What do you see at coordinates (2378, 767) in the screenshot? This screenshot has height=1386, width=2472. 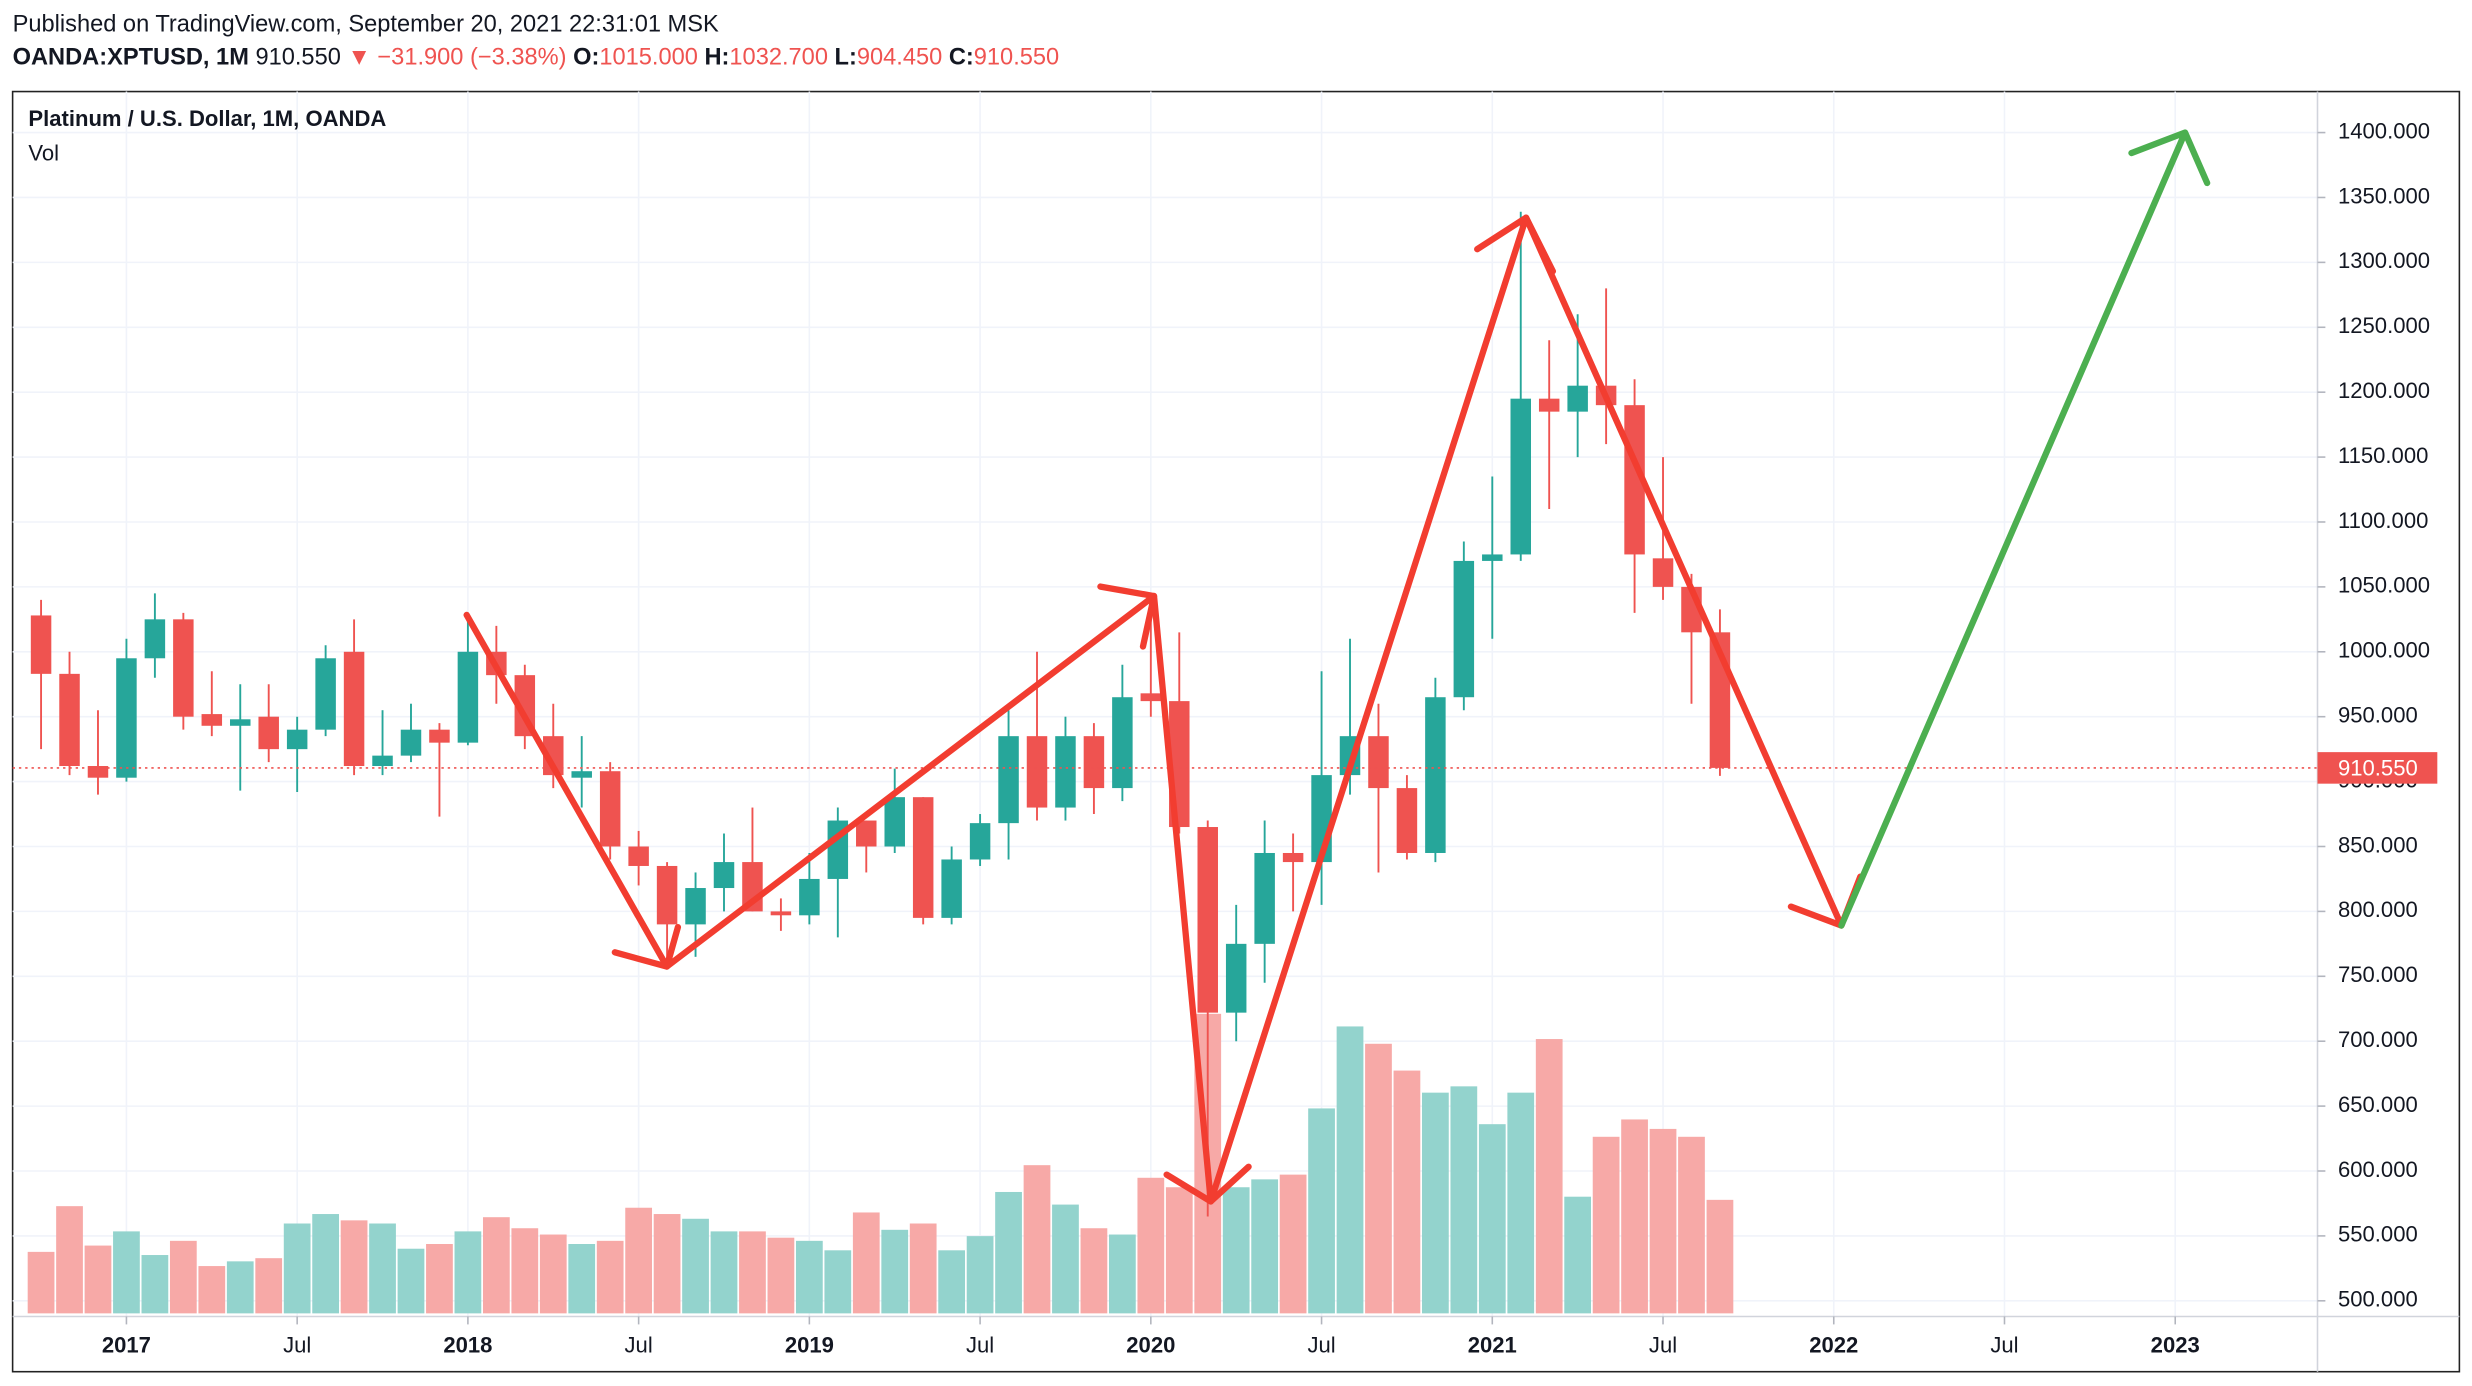 I see `last-price-label: 910.550` at bounding box center [2378, 767].